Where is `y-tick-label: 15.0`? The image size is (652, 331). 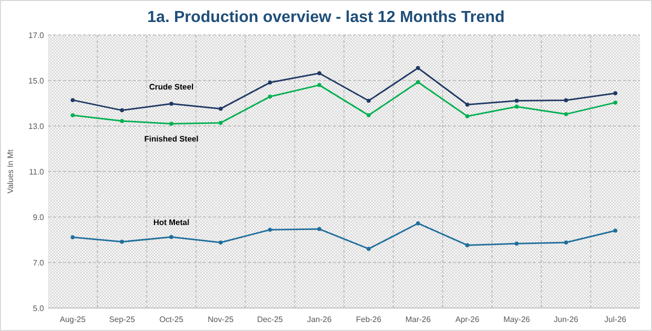 y-tick-label: 15.0 is located at coordinates (36, 81).